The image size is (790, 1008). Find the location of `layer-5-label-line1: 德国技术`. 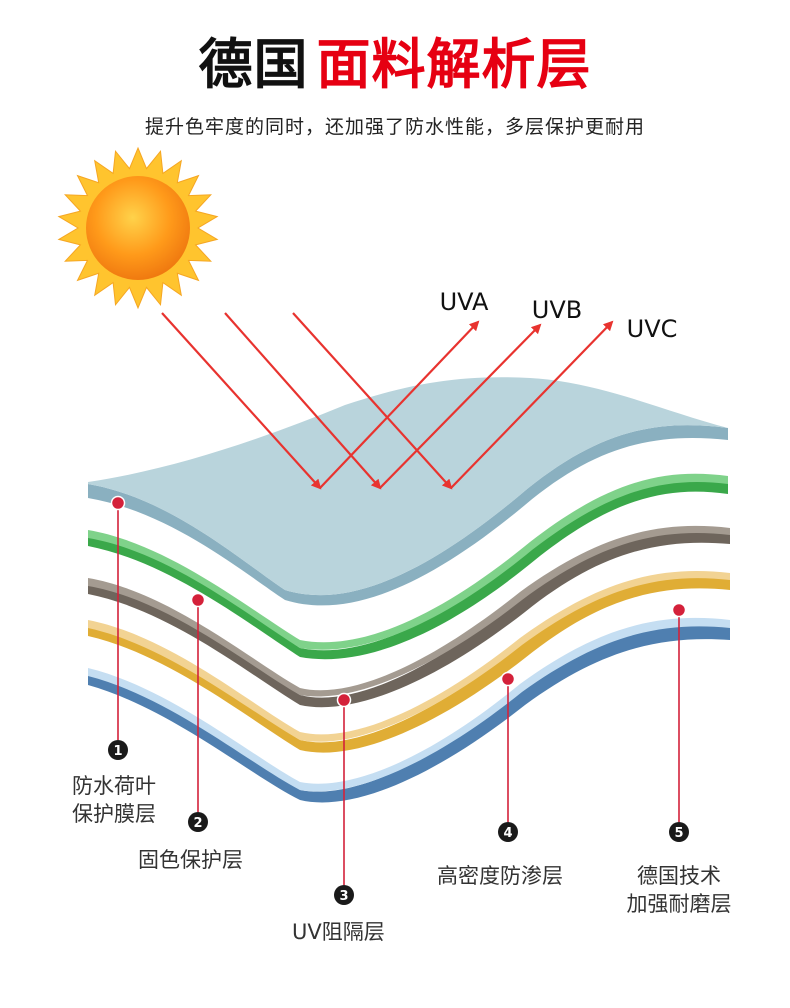

layer-5-label-line1: 德国技术 is located at coordinates (679, 876).